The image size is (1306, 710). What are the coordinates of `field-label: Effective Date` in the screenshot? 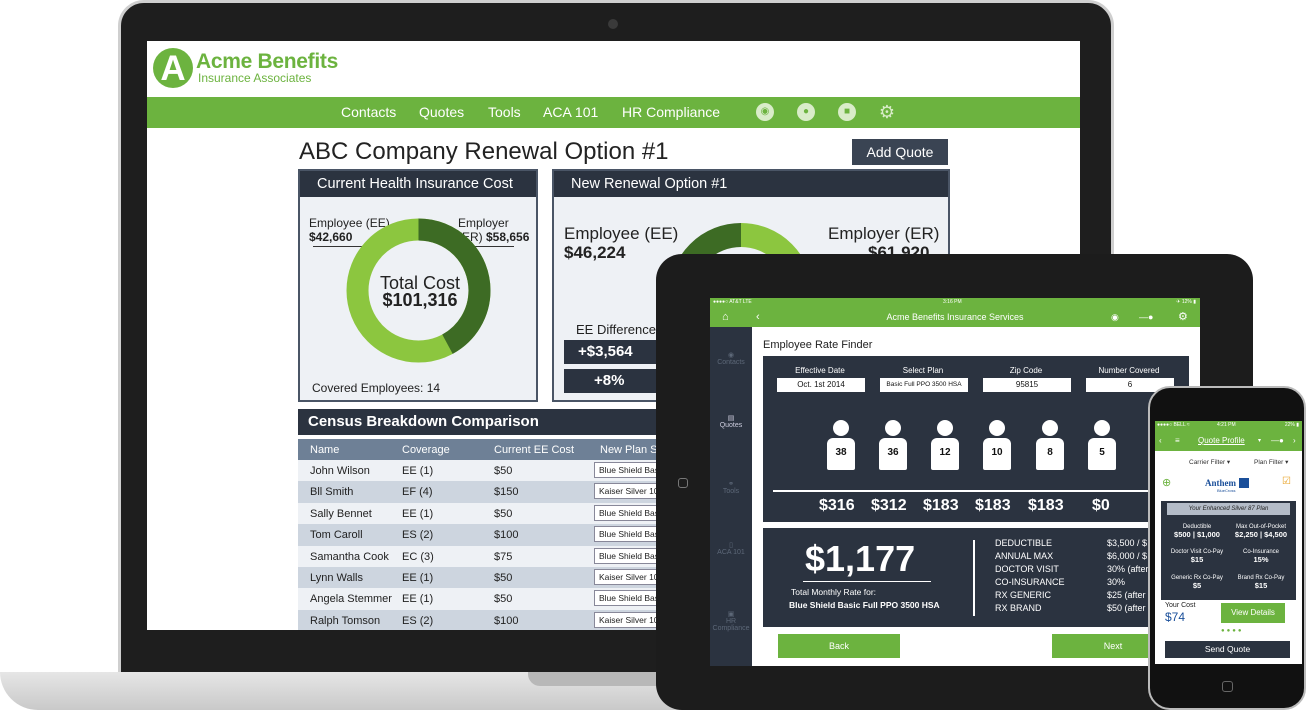 It's located at (820, 370).